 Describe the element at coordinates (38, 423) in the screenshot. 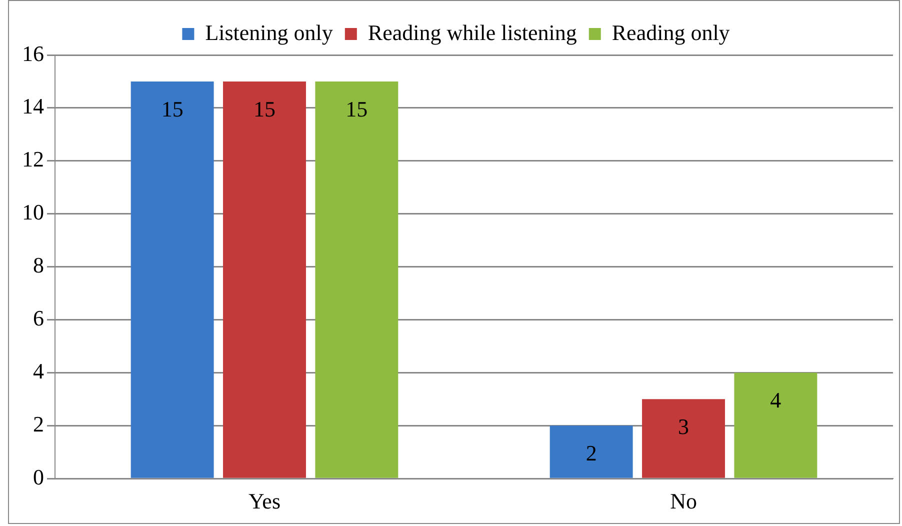

I see `y-tick-label: 2` at that location.